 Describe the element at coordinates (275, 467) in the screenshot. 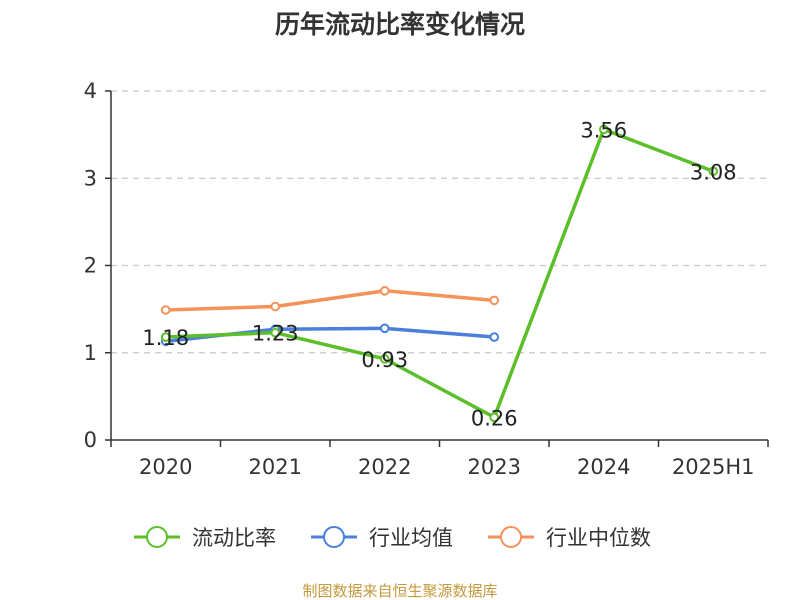

I see `x-tick-label: 2021` at that location.